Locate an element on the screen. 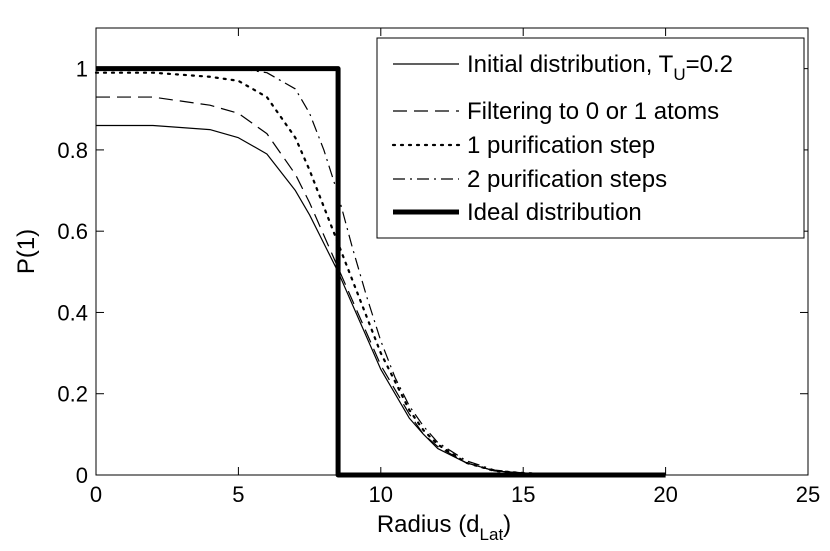 The height and width of the screenshot is (551, 830). y-tick-label: 0.8 is located at coordinates (72, 150).